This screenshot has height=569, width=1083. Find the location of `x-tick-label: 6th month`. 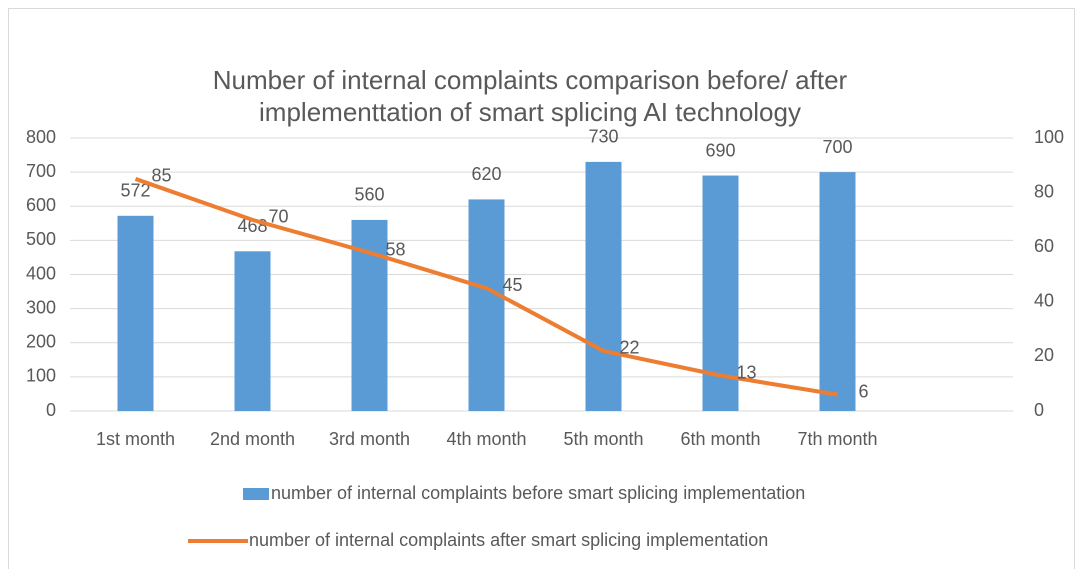

x-tick-label: 6th month is located at coordinates (720, 439).